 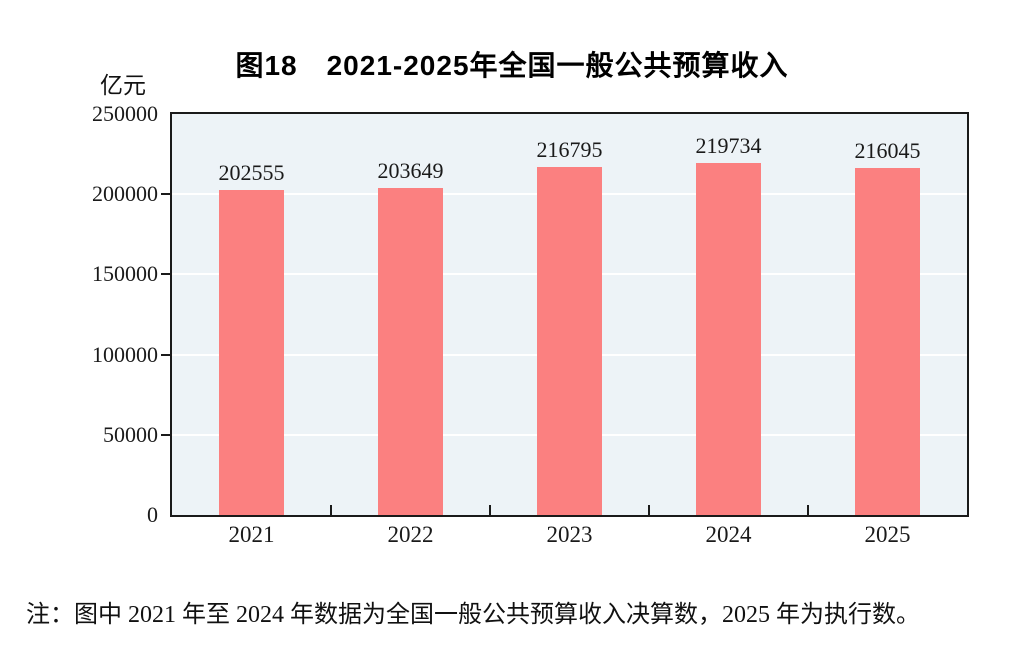 I want to click on x-tick-label: 2022, so click(x=410, y=534).